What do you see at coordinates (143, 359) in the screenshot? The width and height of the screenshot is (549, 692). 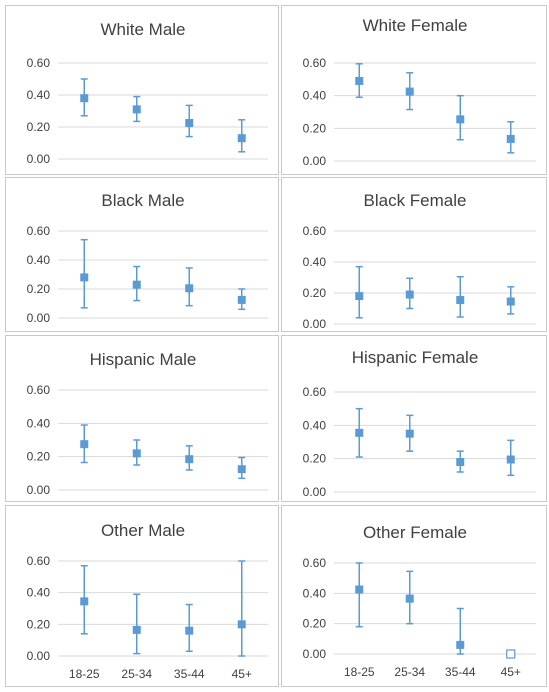 I see `chart-title: Hispanic Male` at bounding box center [143, 359].